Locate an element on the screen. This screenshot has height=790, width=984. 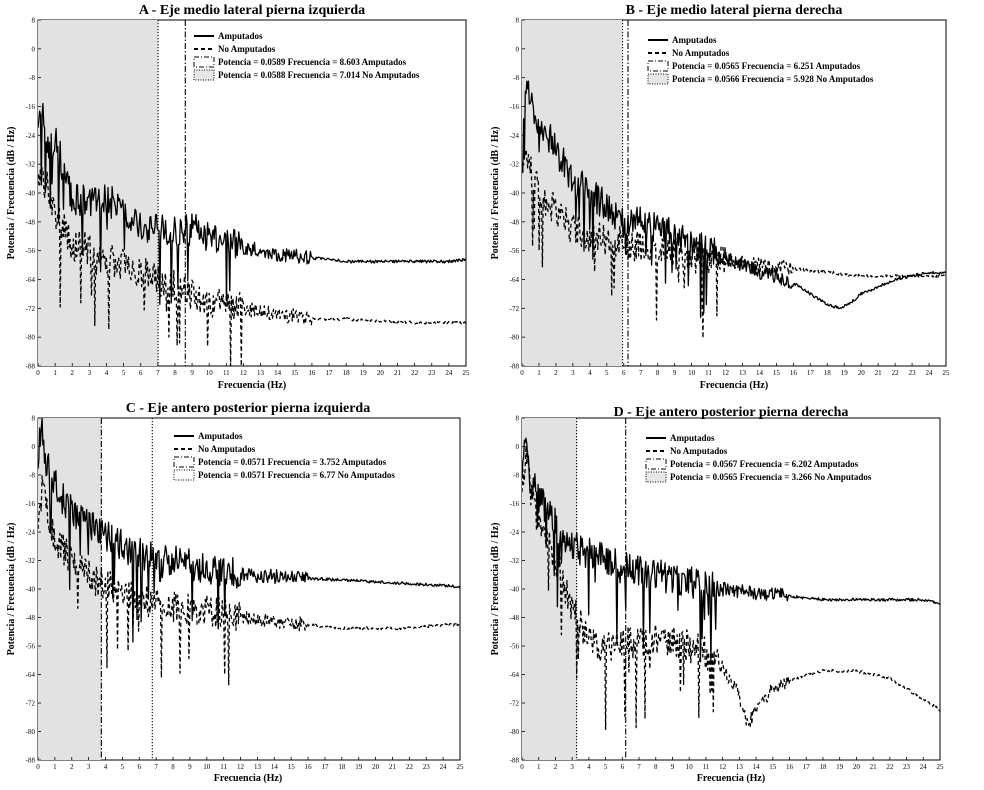
panel-d-x-tick-label: 10 is located at coordinates (690, 767).